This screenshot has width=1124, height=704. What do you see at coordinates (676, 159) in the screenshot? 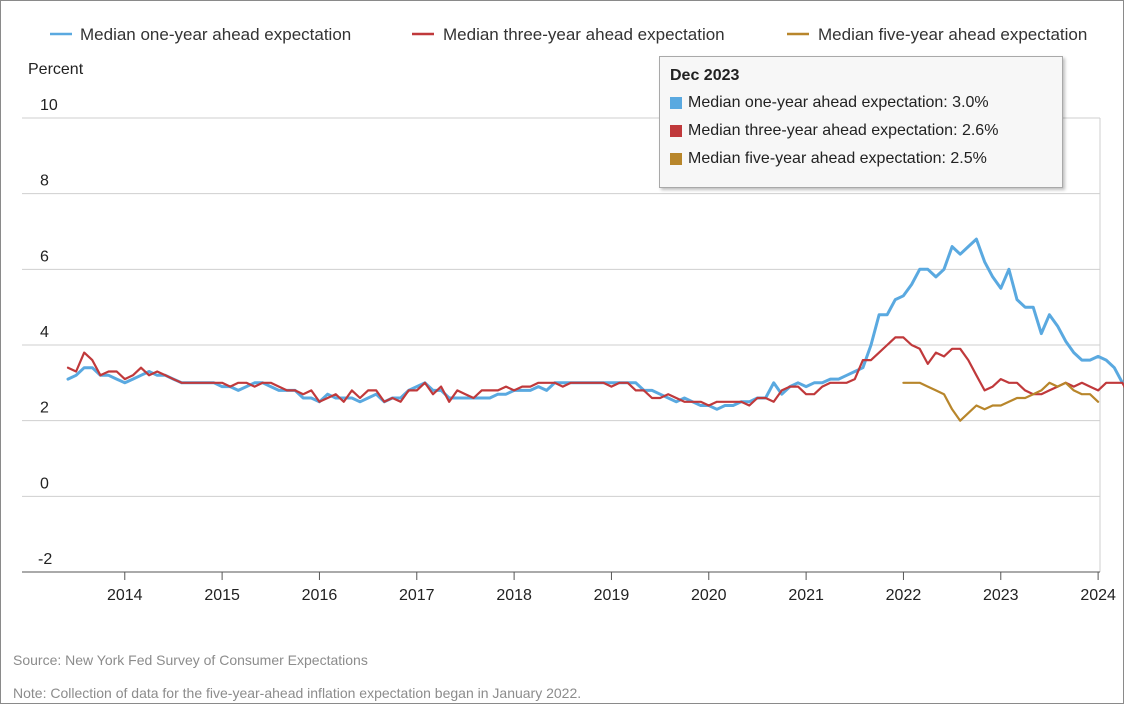
I see `tooltip-swatch-five-year` at bounding box center [676, 159].